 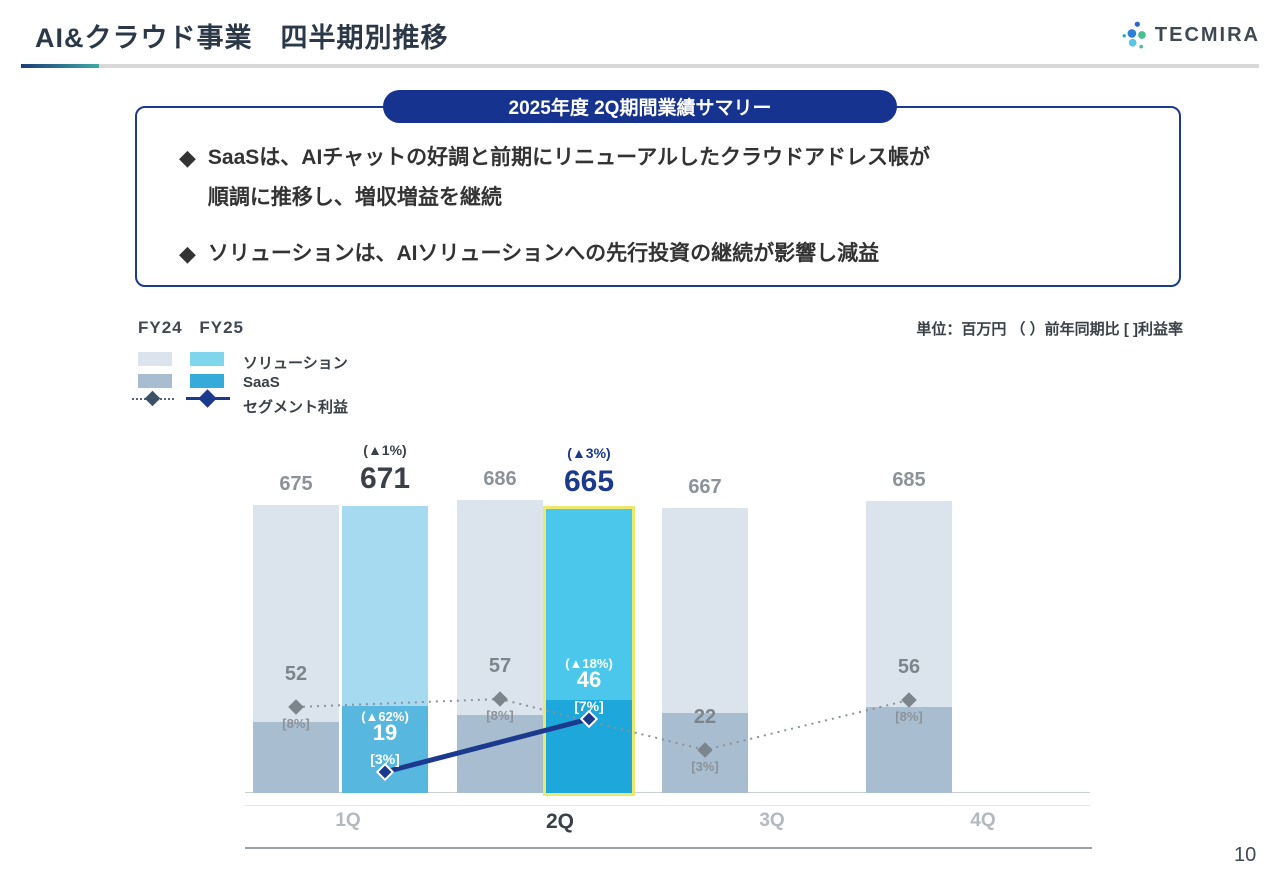 What do you see at coordinates (242, 38) in the screenshot?
I see `page-title: AI&クラウド事業 四半期別推移` at bounding box center [242, 38].